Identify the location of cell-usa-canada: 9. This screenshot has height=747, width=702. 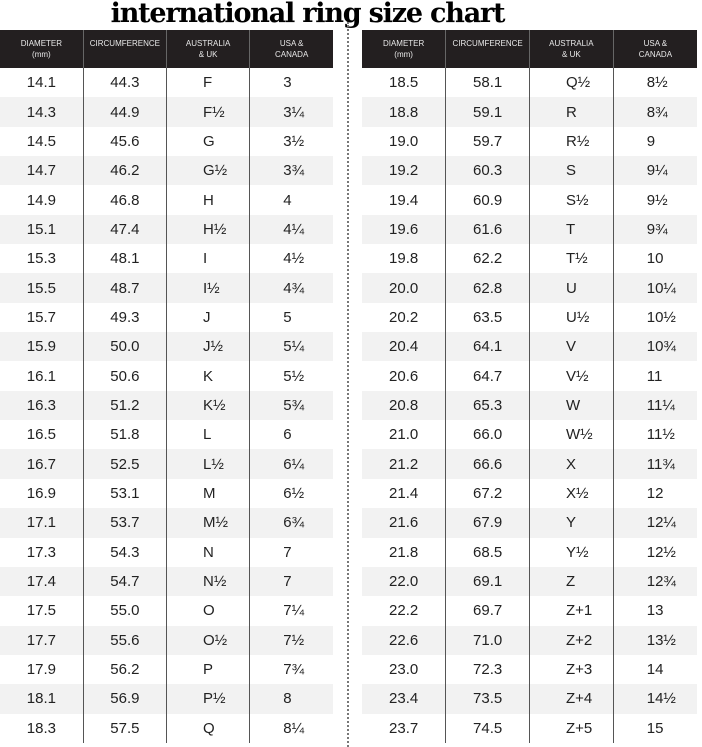
(654, 141).